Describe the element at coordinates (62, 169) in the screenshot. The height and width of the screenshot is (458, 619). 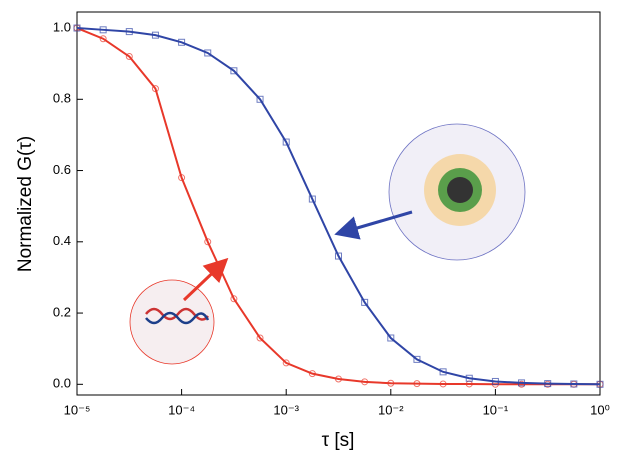
I see `y-tick-label: 0.6` at that location.